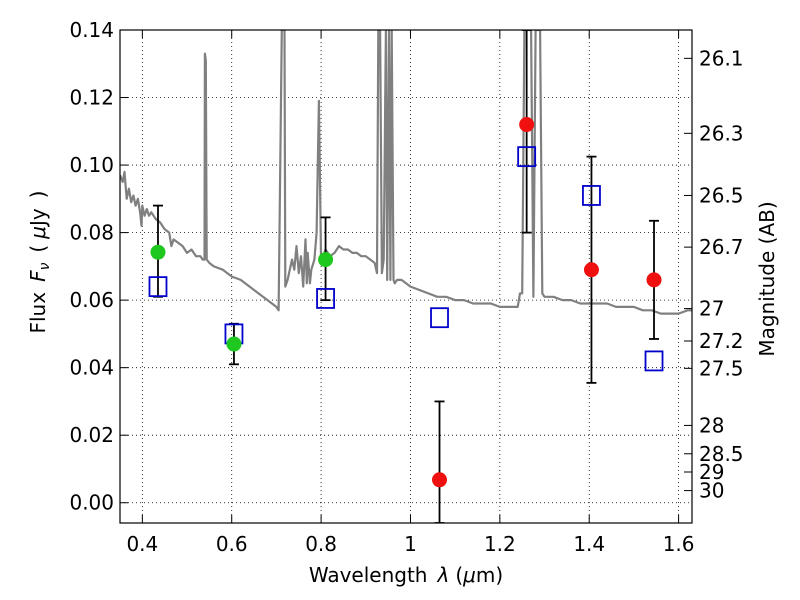 The image size is (800, 600). What do you see at coordinates (91, 30) in the screenshot?
I see `y-tick-label: 0.14` at bounding box center [91, 30].